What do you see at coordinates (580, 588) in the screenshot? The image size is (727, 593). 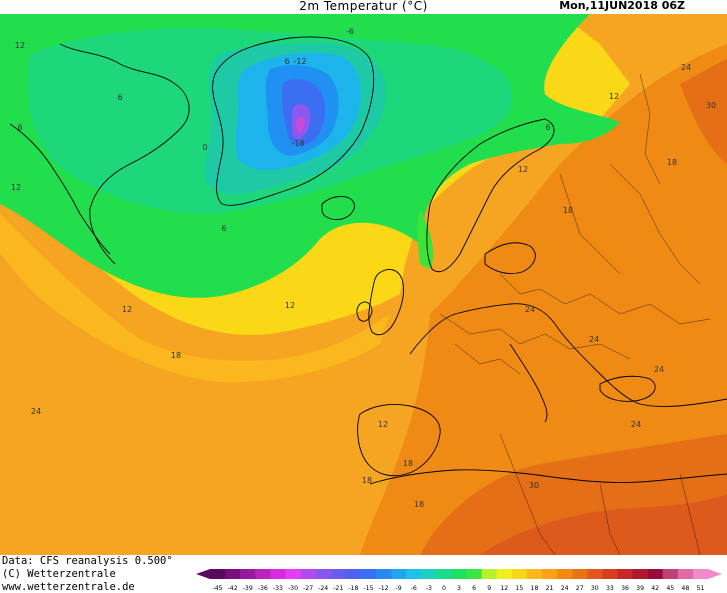 I see `legend-tick-label: 27` at bounding box center [580, 588].